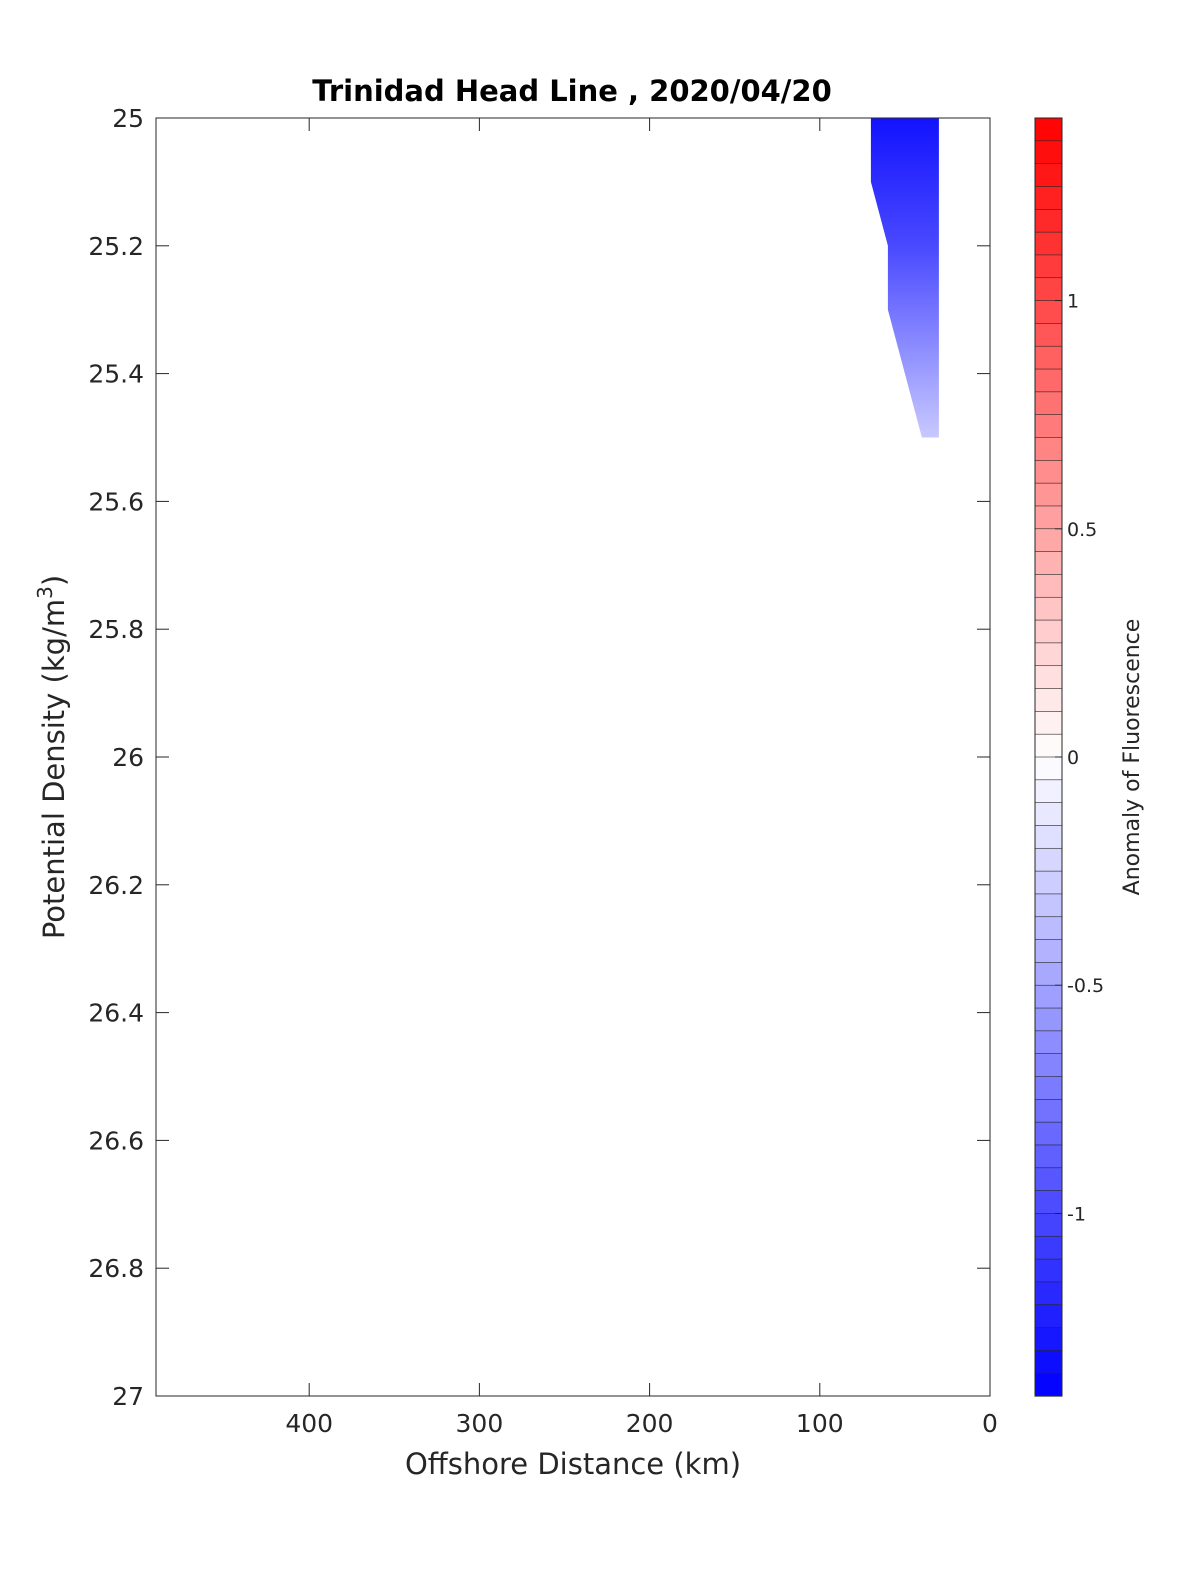  I want to click on colorbar-label: Anomaly of Fluorescence, so click(1132, 757).